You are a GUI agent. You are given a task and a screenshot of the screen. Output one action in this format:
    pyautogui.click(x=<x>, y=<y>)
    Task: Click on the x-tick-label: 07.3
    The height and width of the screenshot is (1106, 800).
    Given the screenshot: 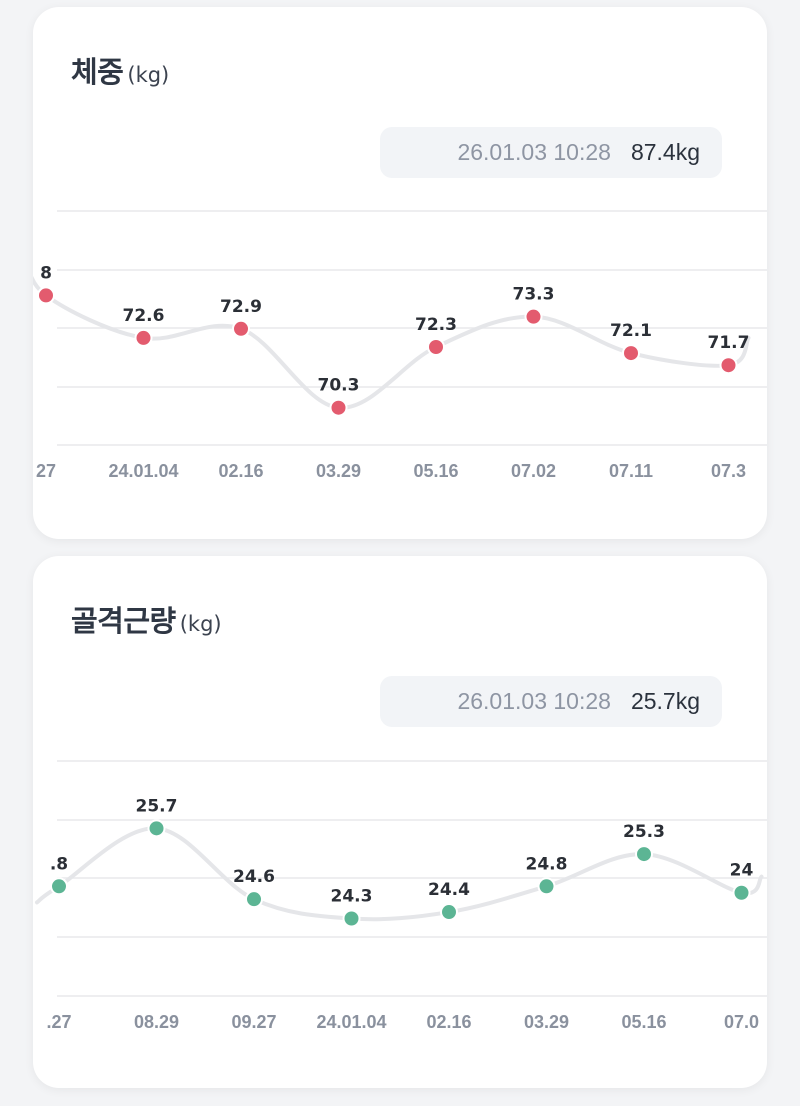 What is the action you would take?
    pyautogui.click(x=728, y=471)
    